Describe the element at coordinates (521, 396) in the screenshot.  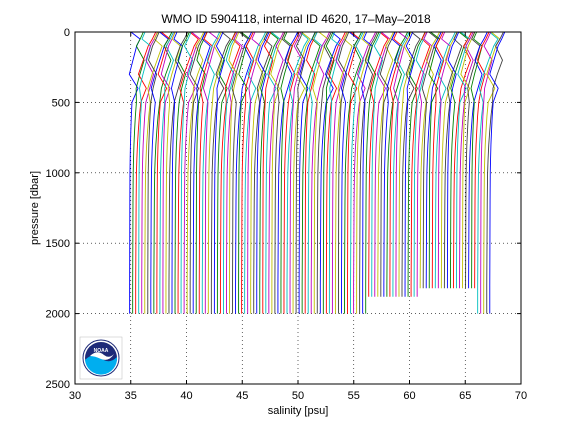
I see `x-tick-label: 70` at that location.